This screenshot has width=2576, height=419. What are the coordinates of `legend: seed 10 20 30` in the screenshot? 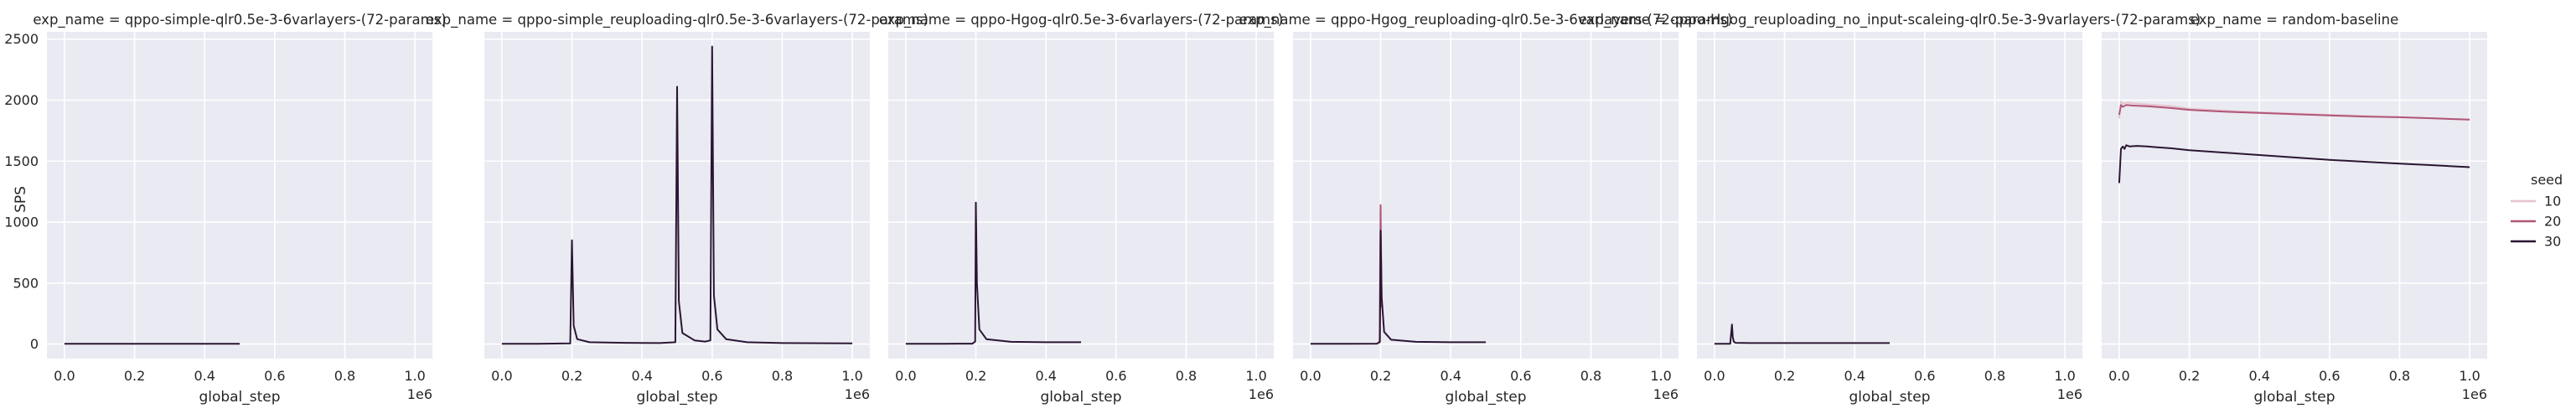 It's located at (2537, 211).